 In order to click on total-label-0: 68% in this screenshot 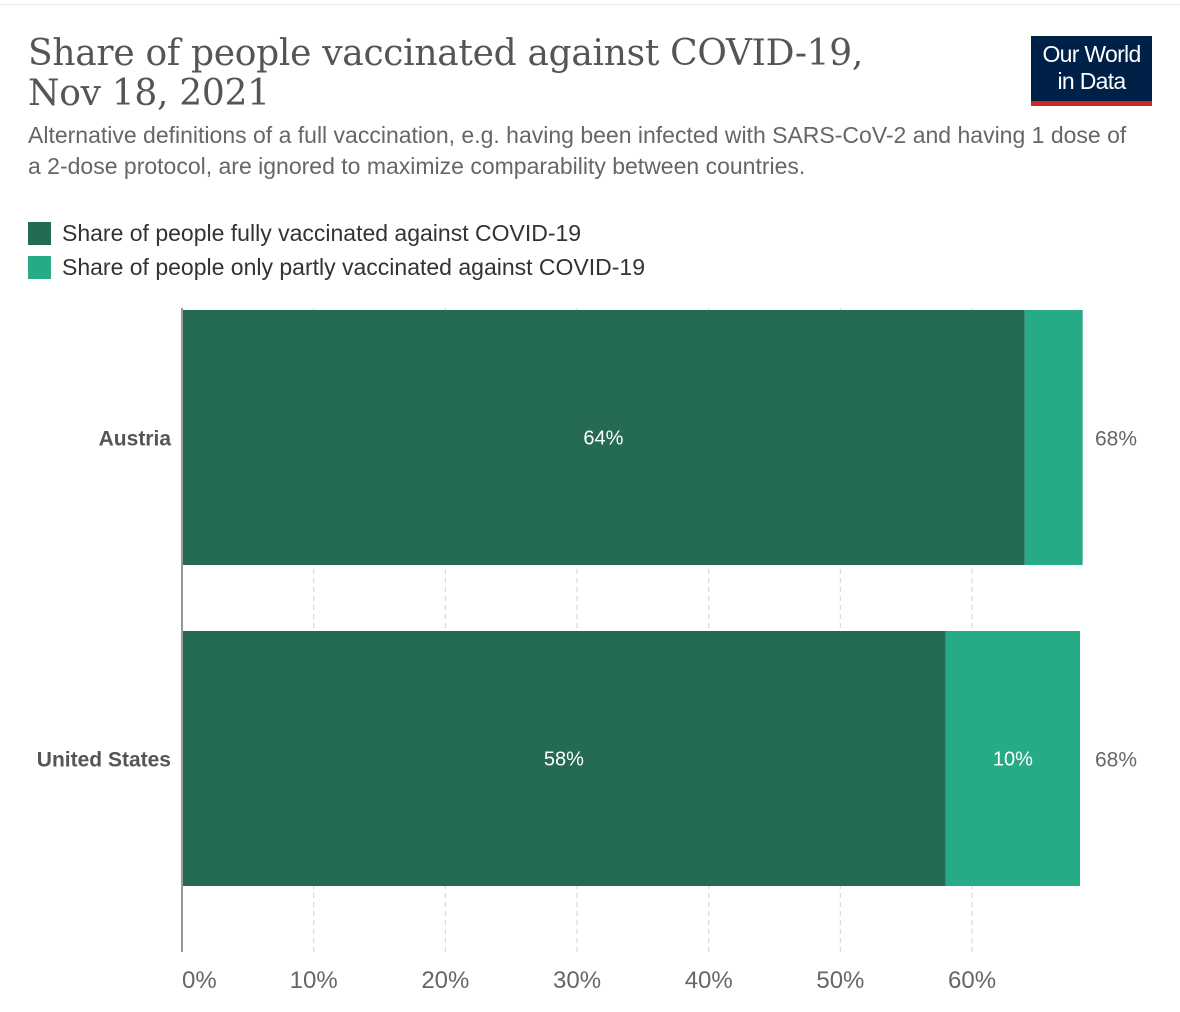, I will do `click(1116, 439)`.